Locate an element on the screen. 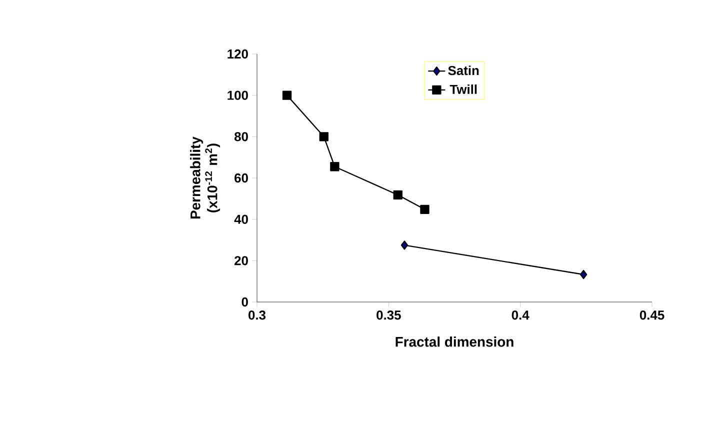  y-tick-label: 0 is located at coordinates (245, 302).